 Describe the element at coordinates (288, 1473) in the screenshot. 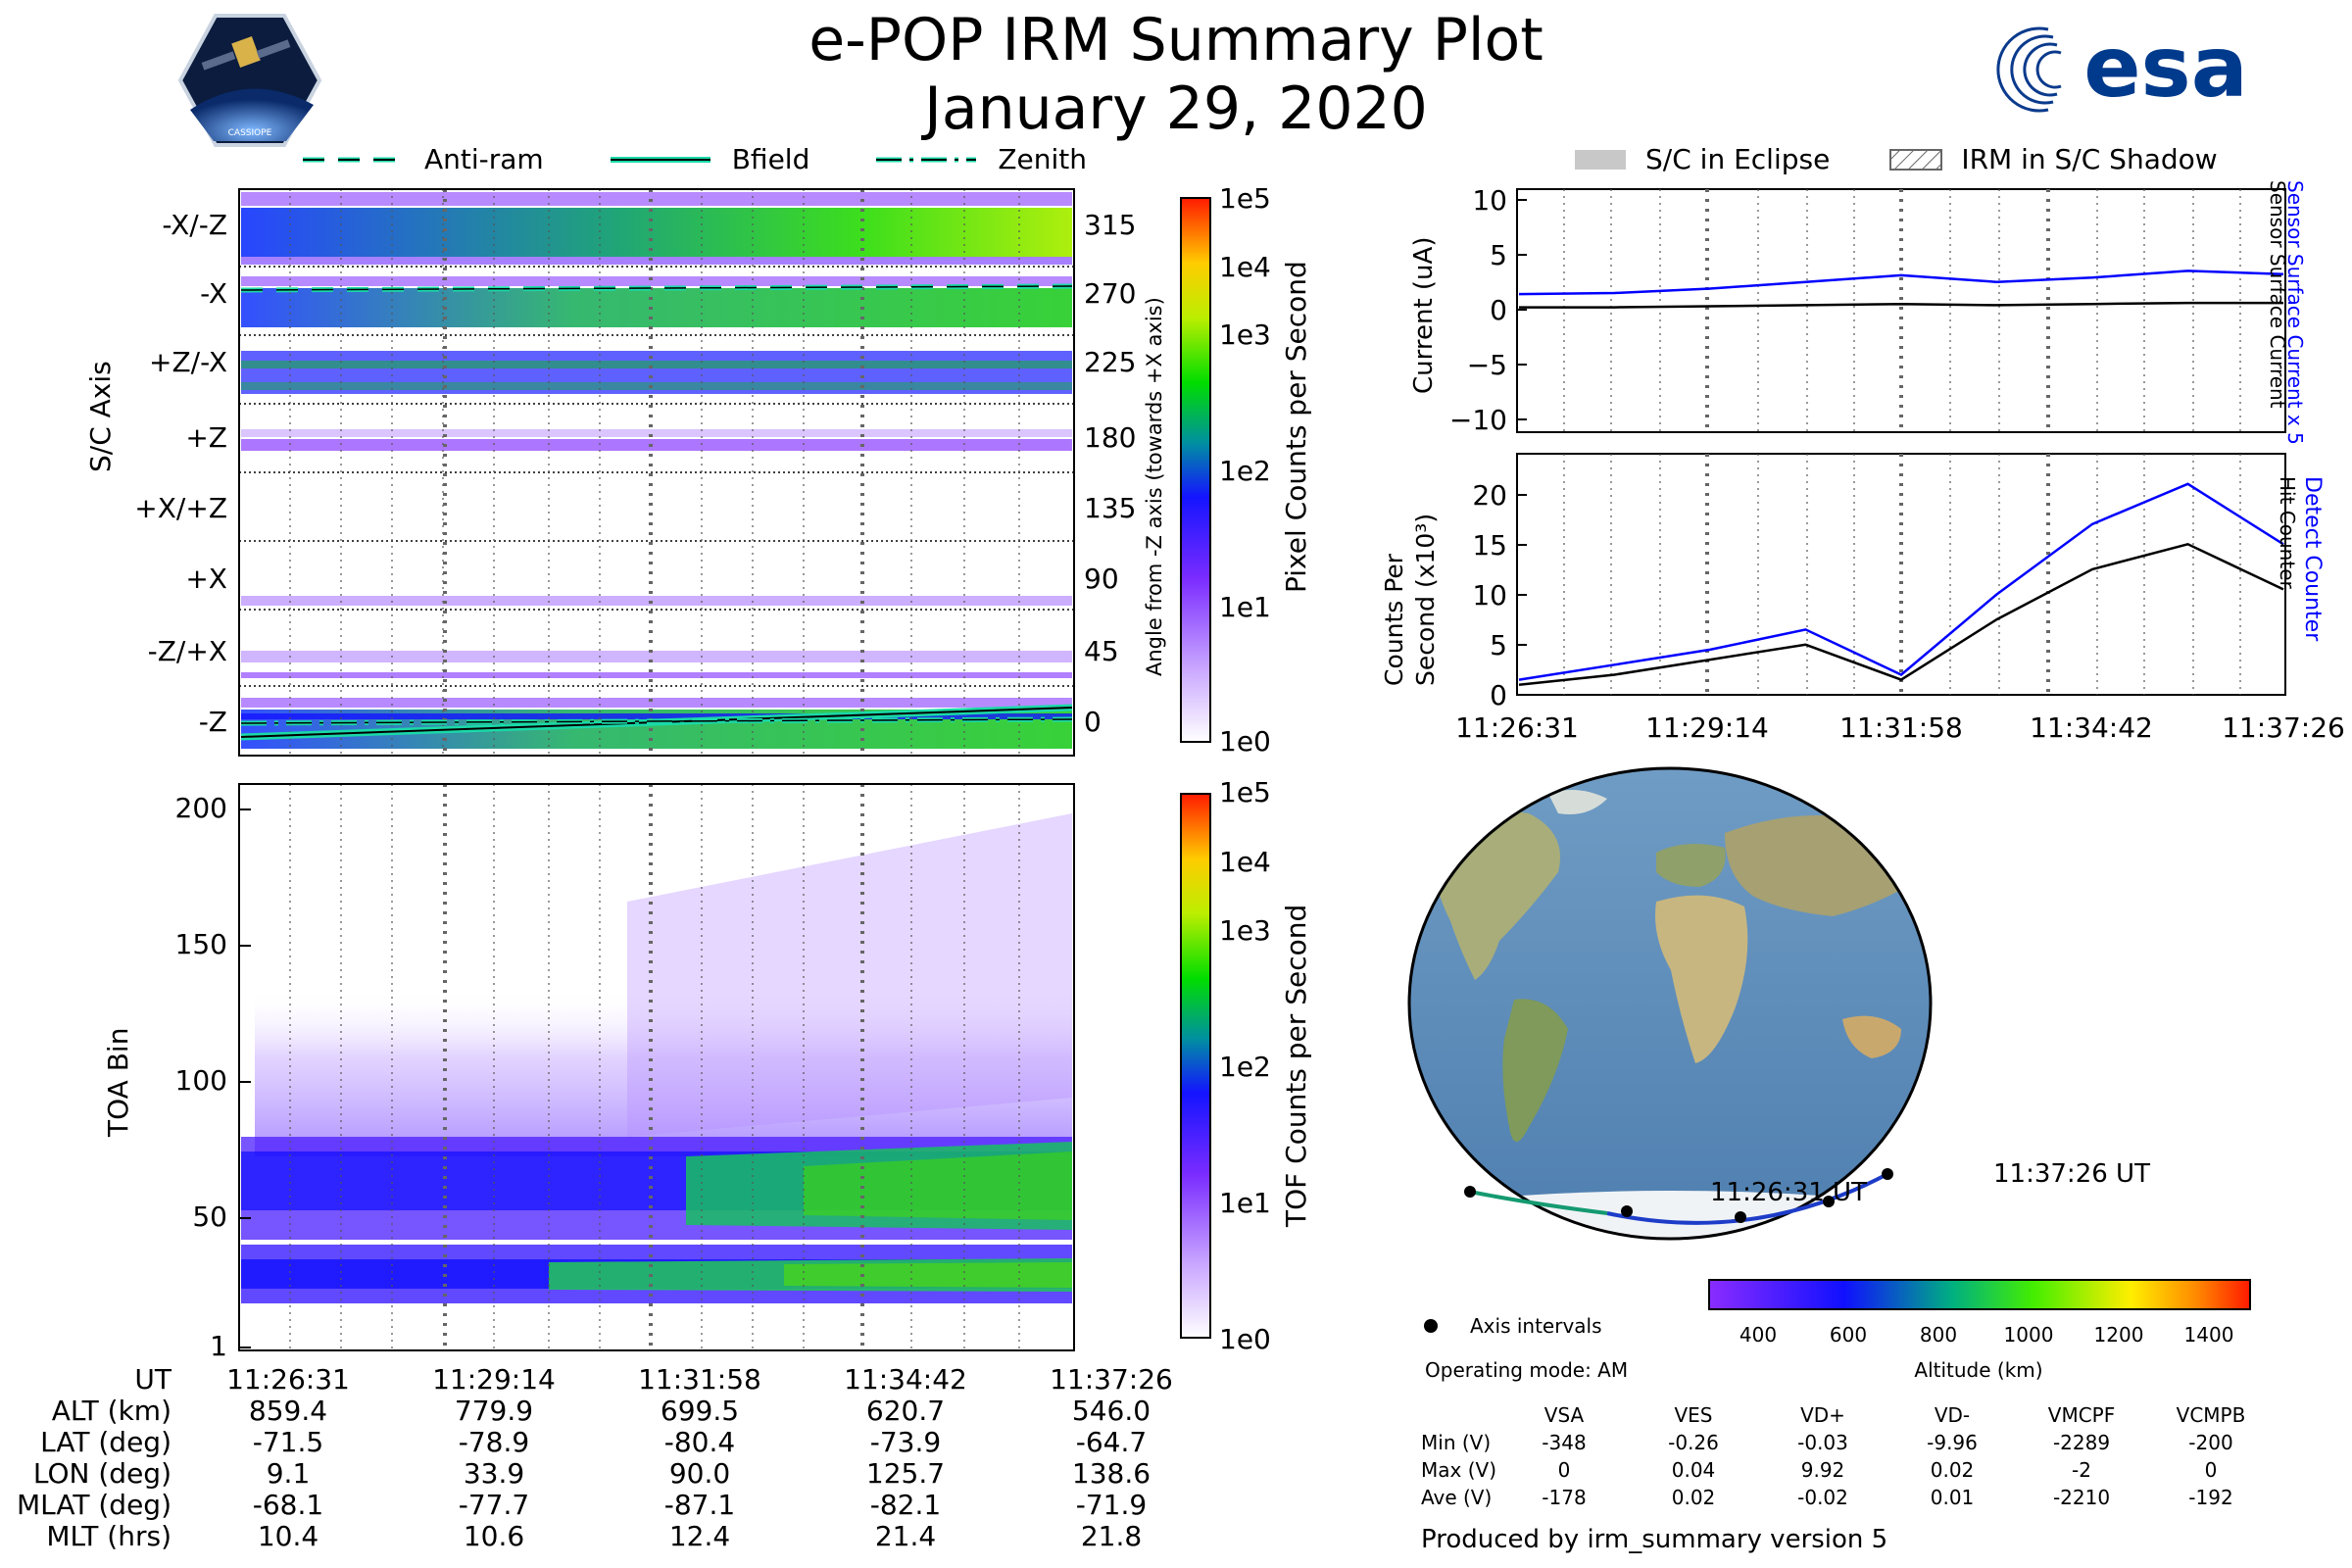

I see `ephem-cell: 9.1` at that location.